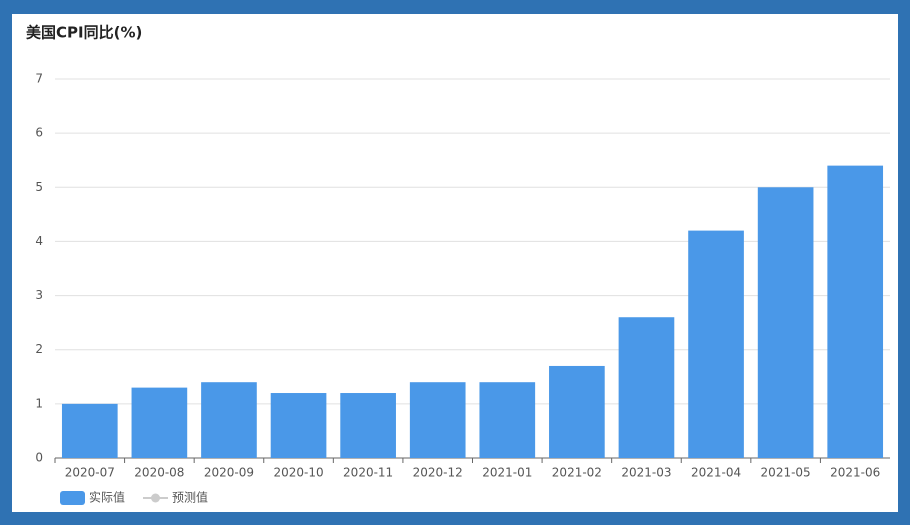 The width and height of the screenshot is (910, 525). I want to click on y-tick-label: 3, so click(39, 295).